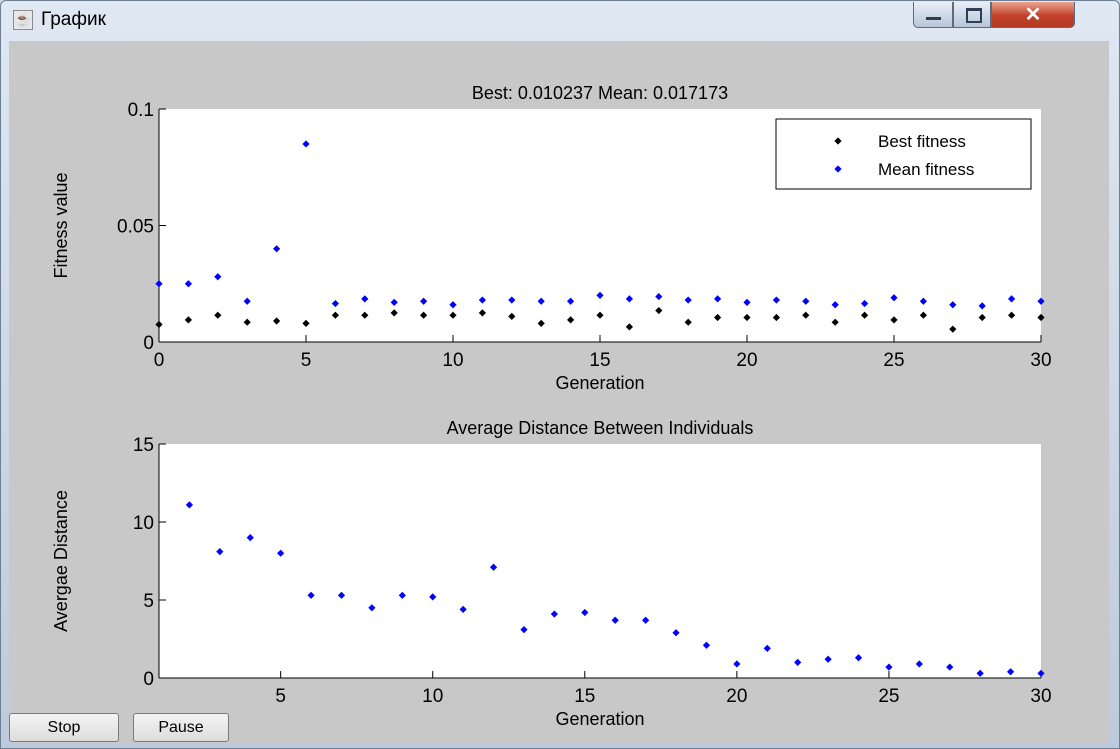 The width and height of the screenshot is (1120, 749). I want to click on fitness-x-tick-label: 25, so click(893, 360).